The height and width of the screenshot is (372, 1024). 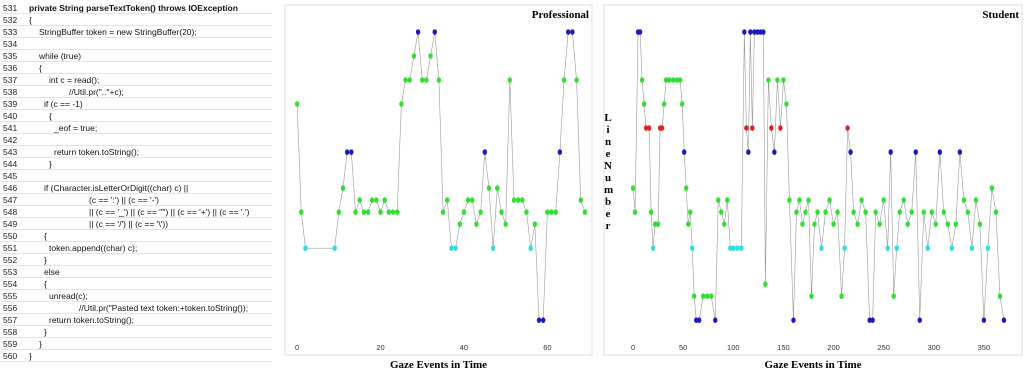 I want to click on code-text: return token.toString();, so click(x=97, y=152).